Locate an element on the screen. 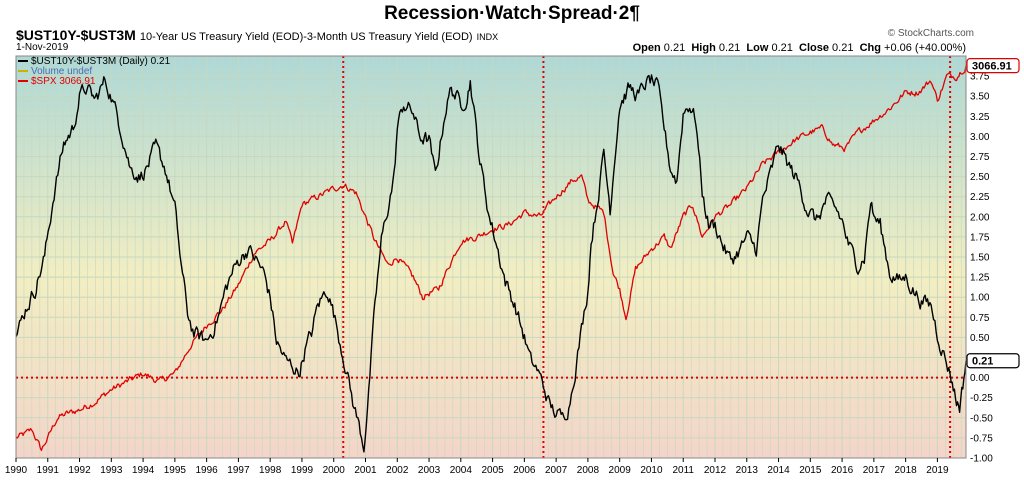 This screenshot has height=485, width=1024. high-value: 0.21 is located at coordinates (729, 48).